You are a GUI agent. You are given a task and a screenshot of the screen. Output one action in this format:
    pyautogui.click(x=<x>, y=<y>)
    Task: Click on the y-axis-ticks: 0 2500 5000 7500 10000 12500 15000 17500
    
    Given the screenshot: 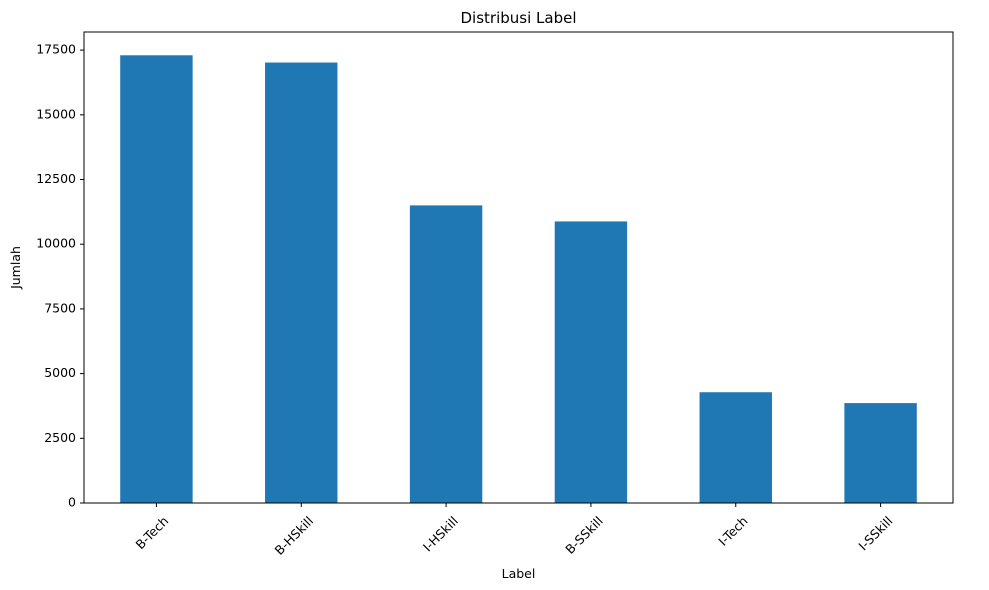 What is the action you would take?
    pyautogui.click(x=60, y=276)
    